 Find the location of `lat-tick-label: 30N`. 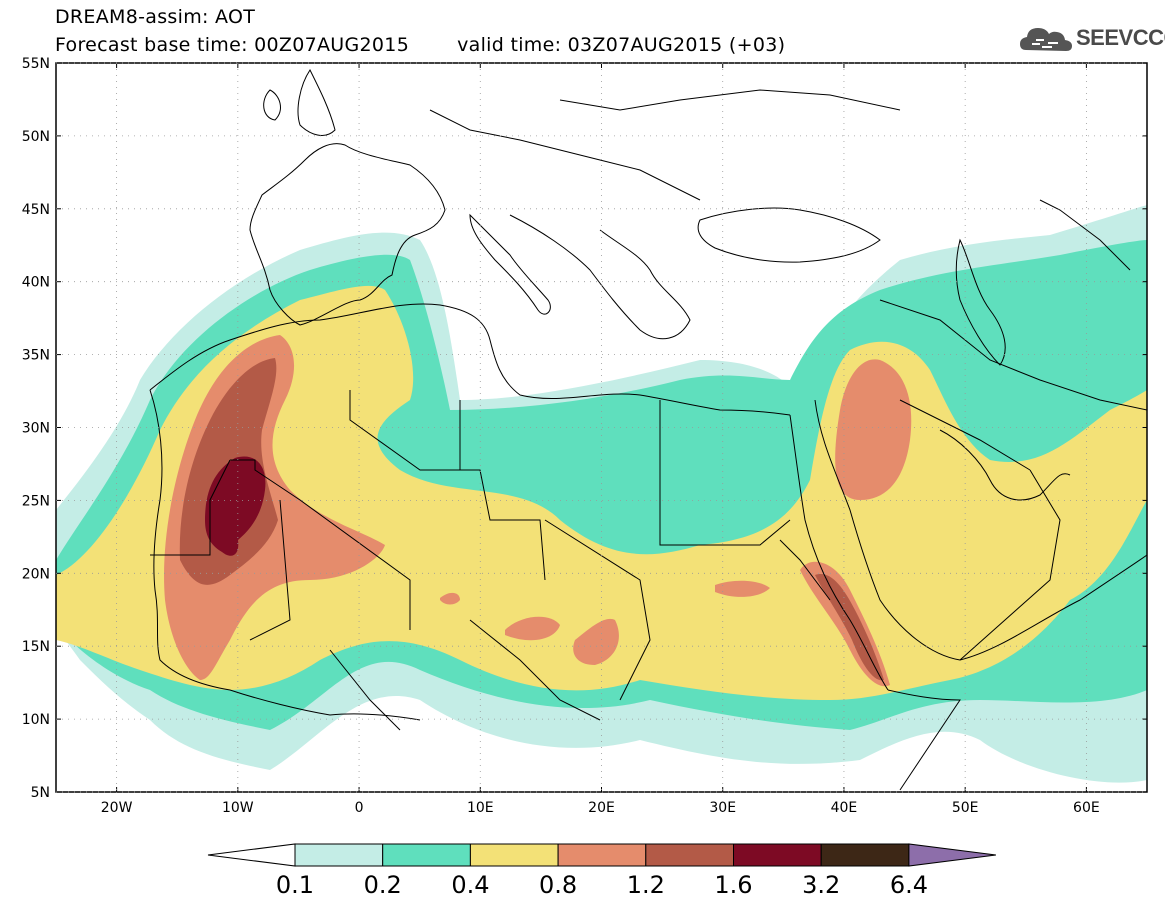

lat-tick-label: 30N is located at coordinates (36, 429).